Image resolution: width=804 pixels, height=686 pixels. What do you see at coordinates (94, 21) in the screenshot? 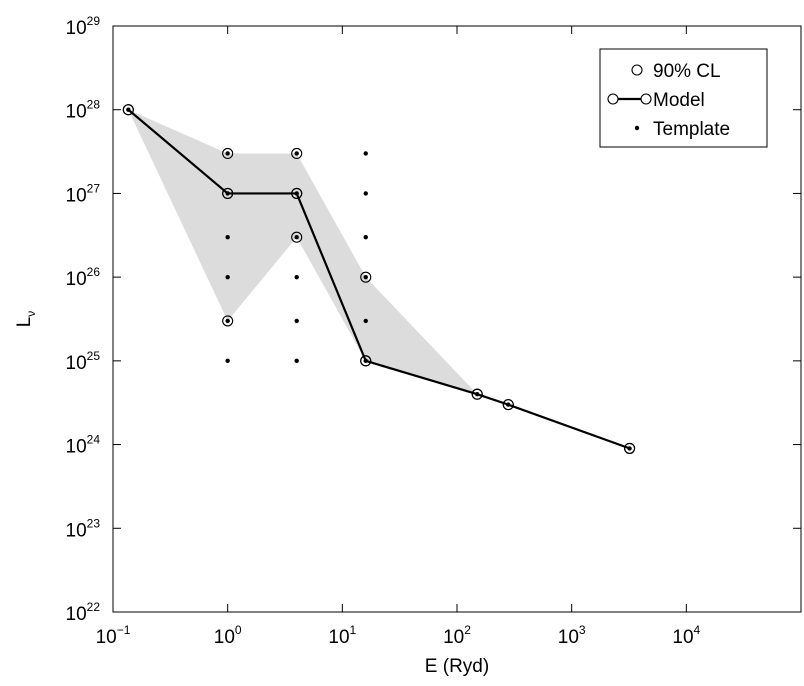
I see `y-tick-label-exp: 29` at bounding box center [94, 21].